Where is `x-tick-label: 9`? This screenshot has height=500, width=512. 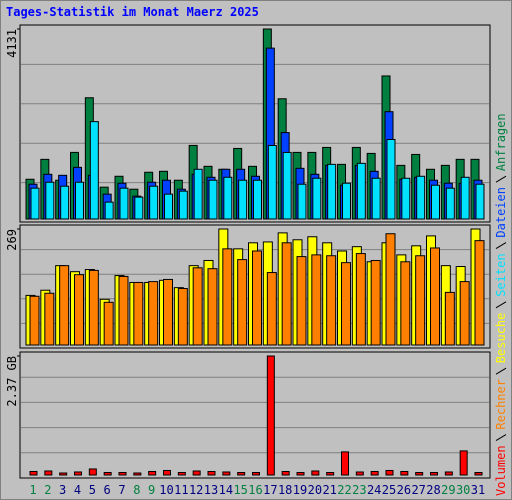 x-tick-label: 9 is located at coordinates (151, 490).